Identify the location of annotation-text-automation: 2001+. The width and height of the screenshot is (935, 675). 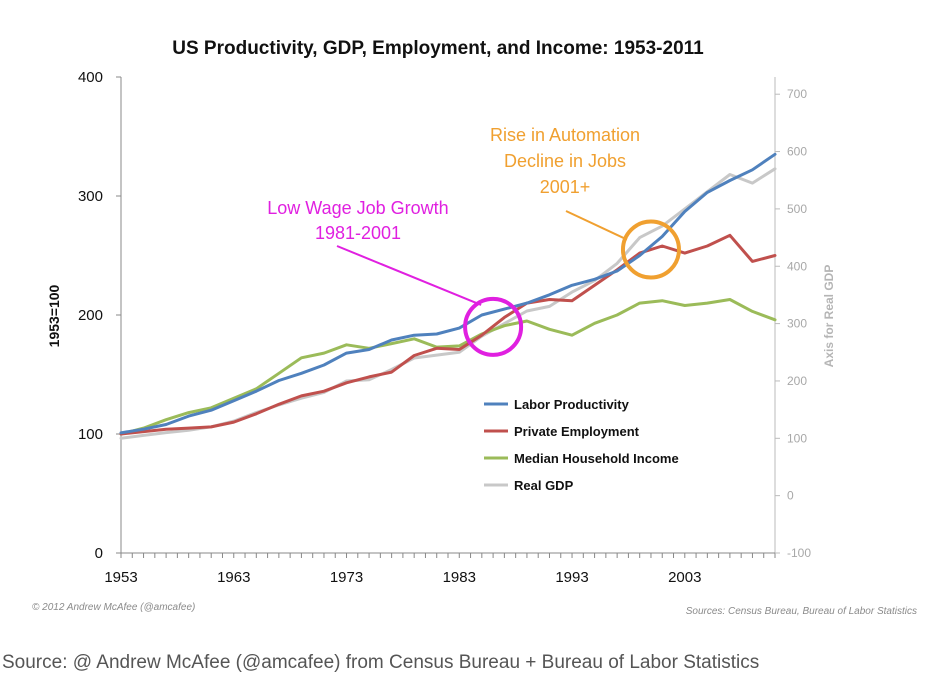
(565, 187).